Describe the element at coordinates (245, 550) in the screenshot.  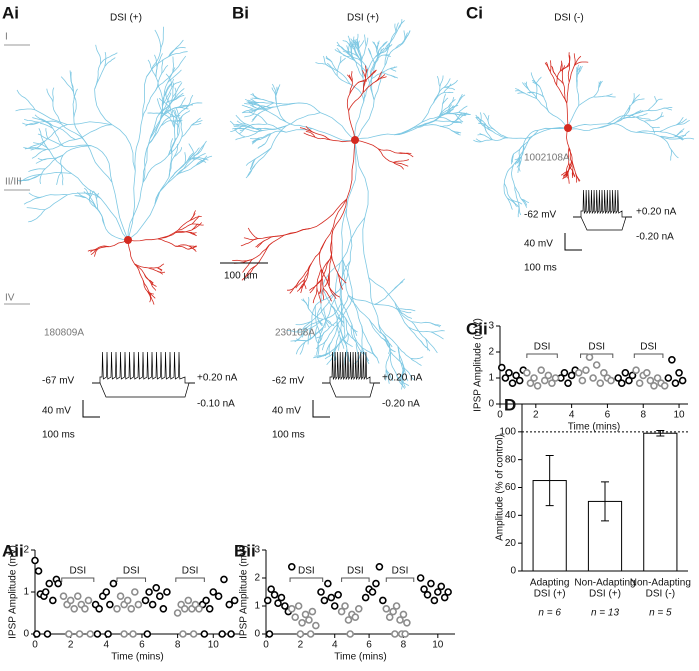
I see `panel-label: Bii` at that location.